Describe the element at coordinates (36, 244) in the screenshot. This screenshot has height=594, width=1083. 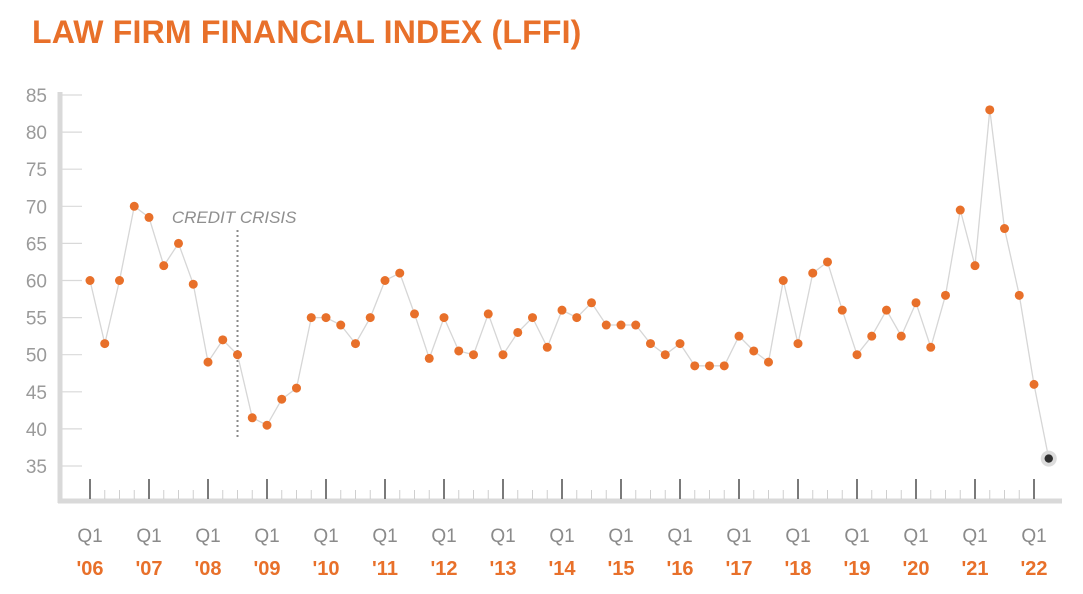
I see `y-tick-label: 65` at that location.